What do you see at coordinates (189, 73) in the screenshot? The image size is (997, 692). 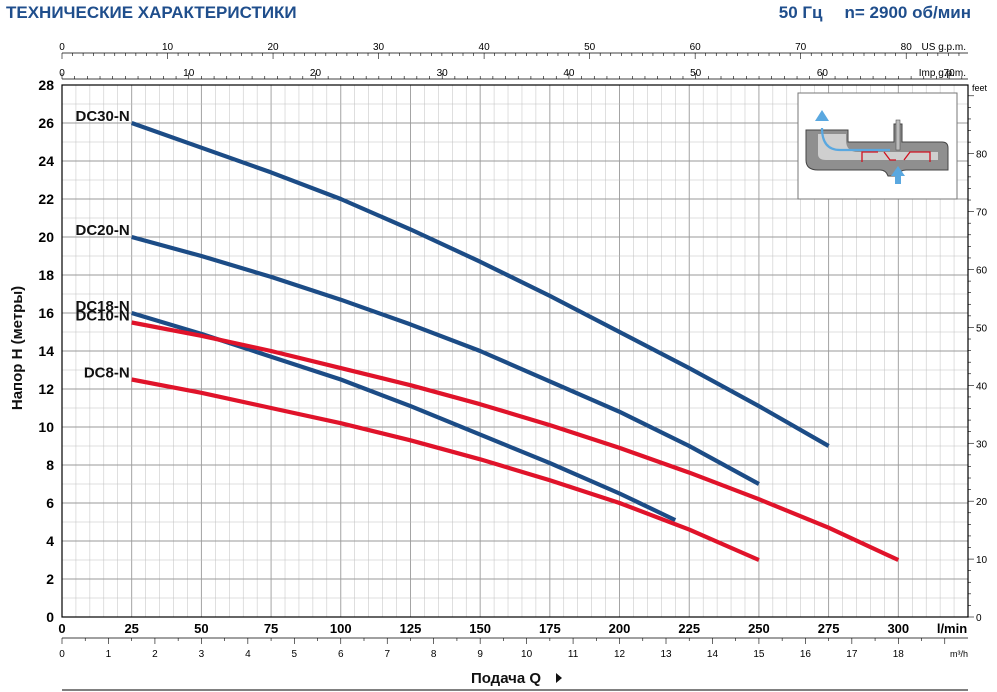 I see `imp-gpm-tick-label: 10` at bounding box center [189, 73].